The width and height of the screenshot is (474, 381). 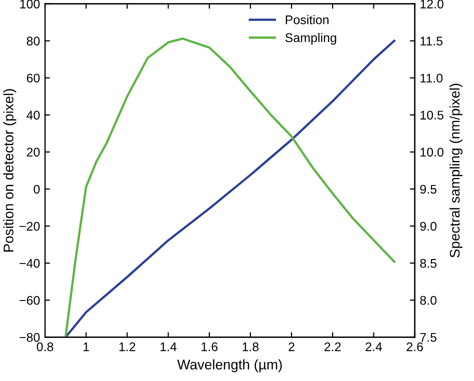 I want to click on y2-tick-label: 8.5, so click(x=428, y=263).